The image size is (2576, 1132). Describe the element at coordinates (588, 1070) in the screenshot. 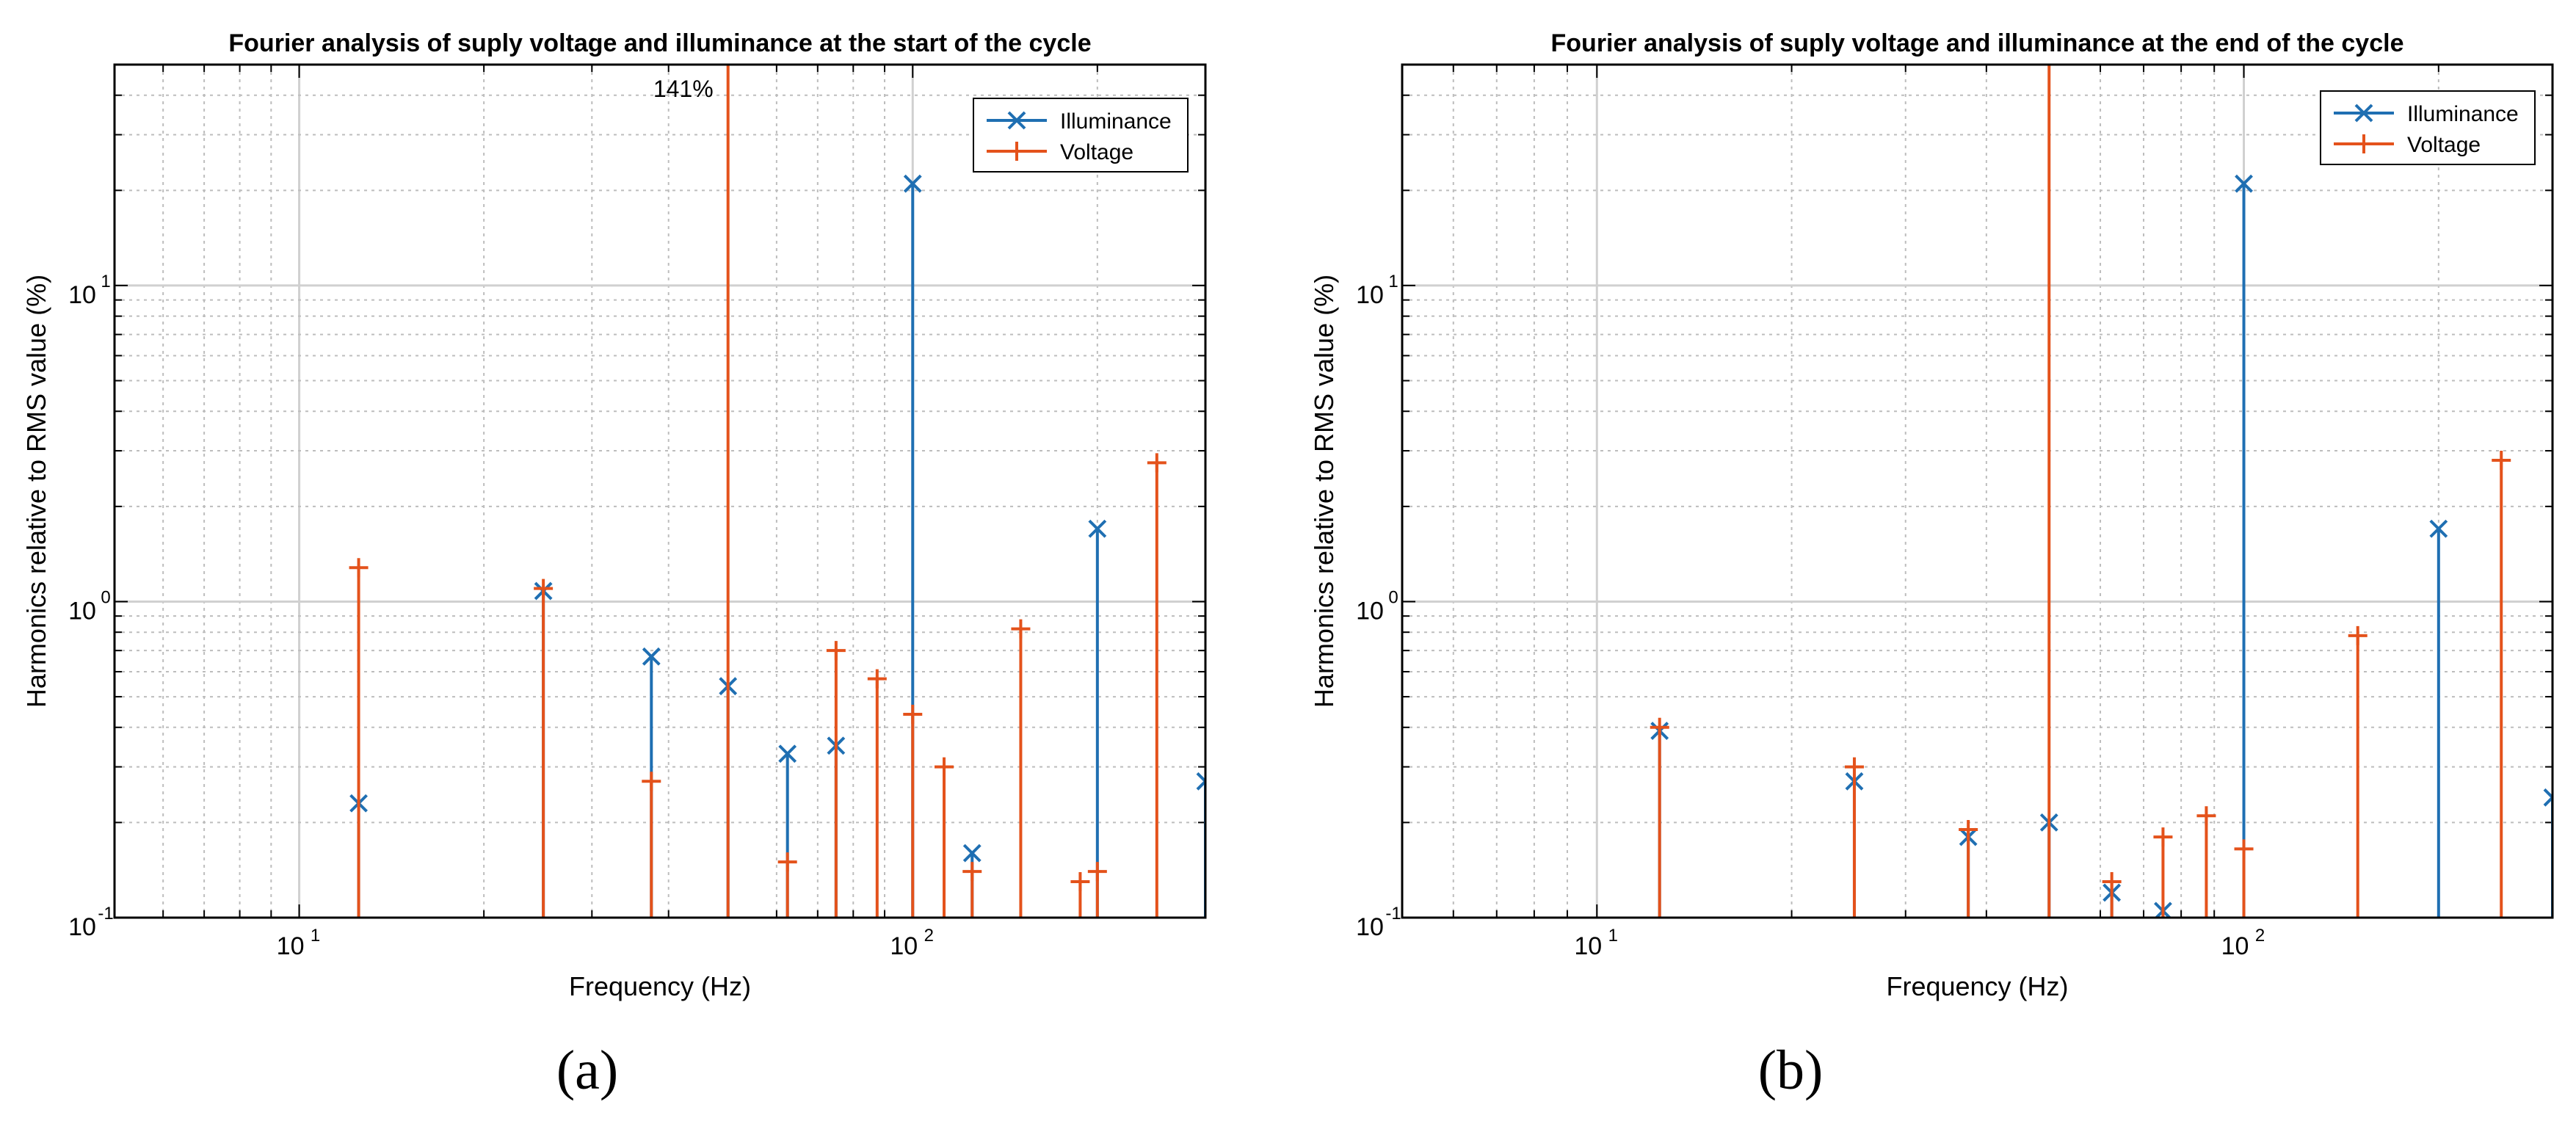

I see `panel-label-a: (a)` at that location.